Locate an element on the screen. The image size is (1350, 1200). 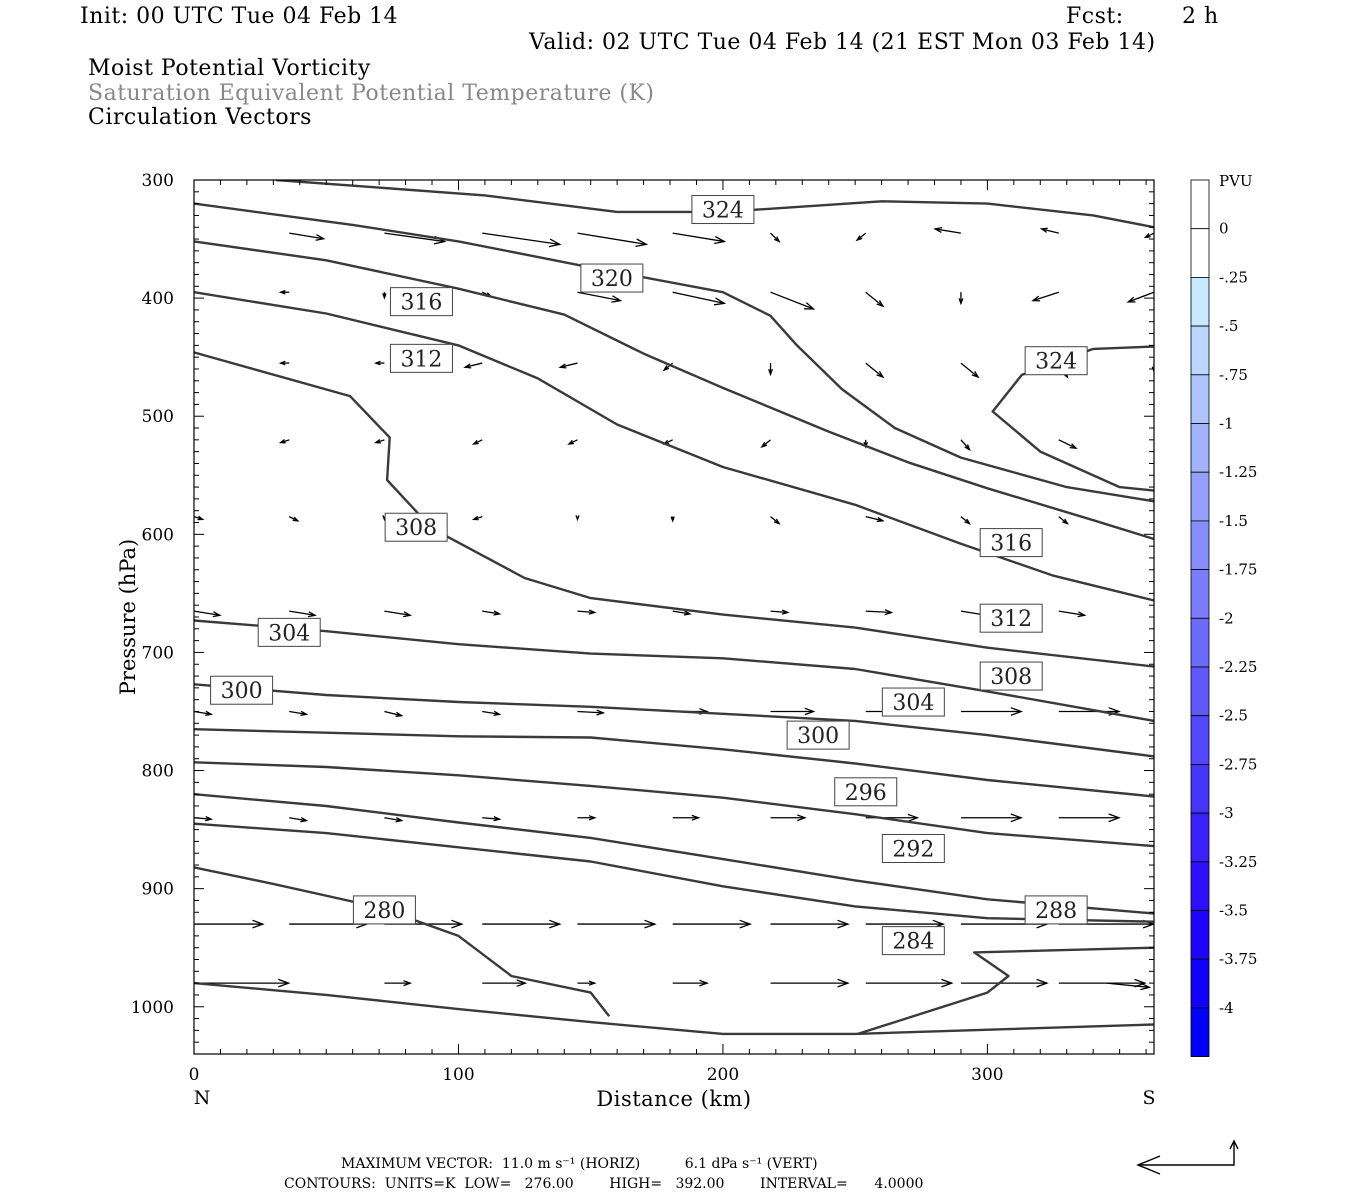
y-tick-label: 500 is located at coordinates (158, 417).